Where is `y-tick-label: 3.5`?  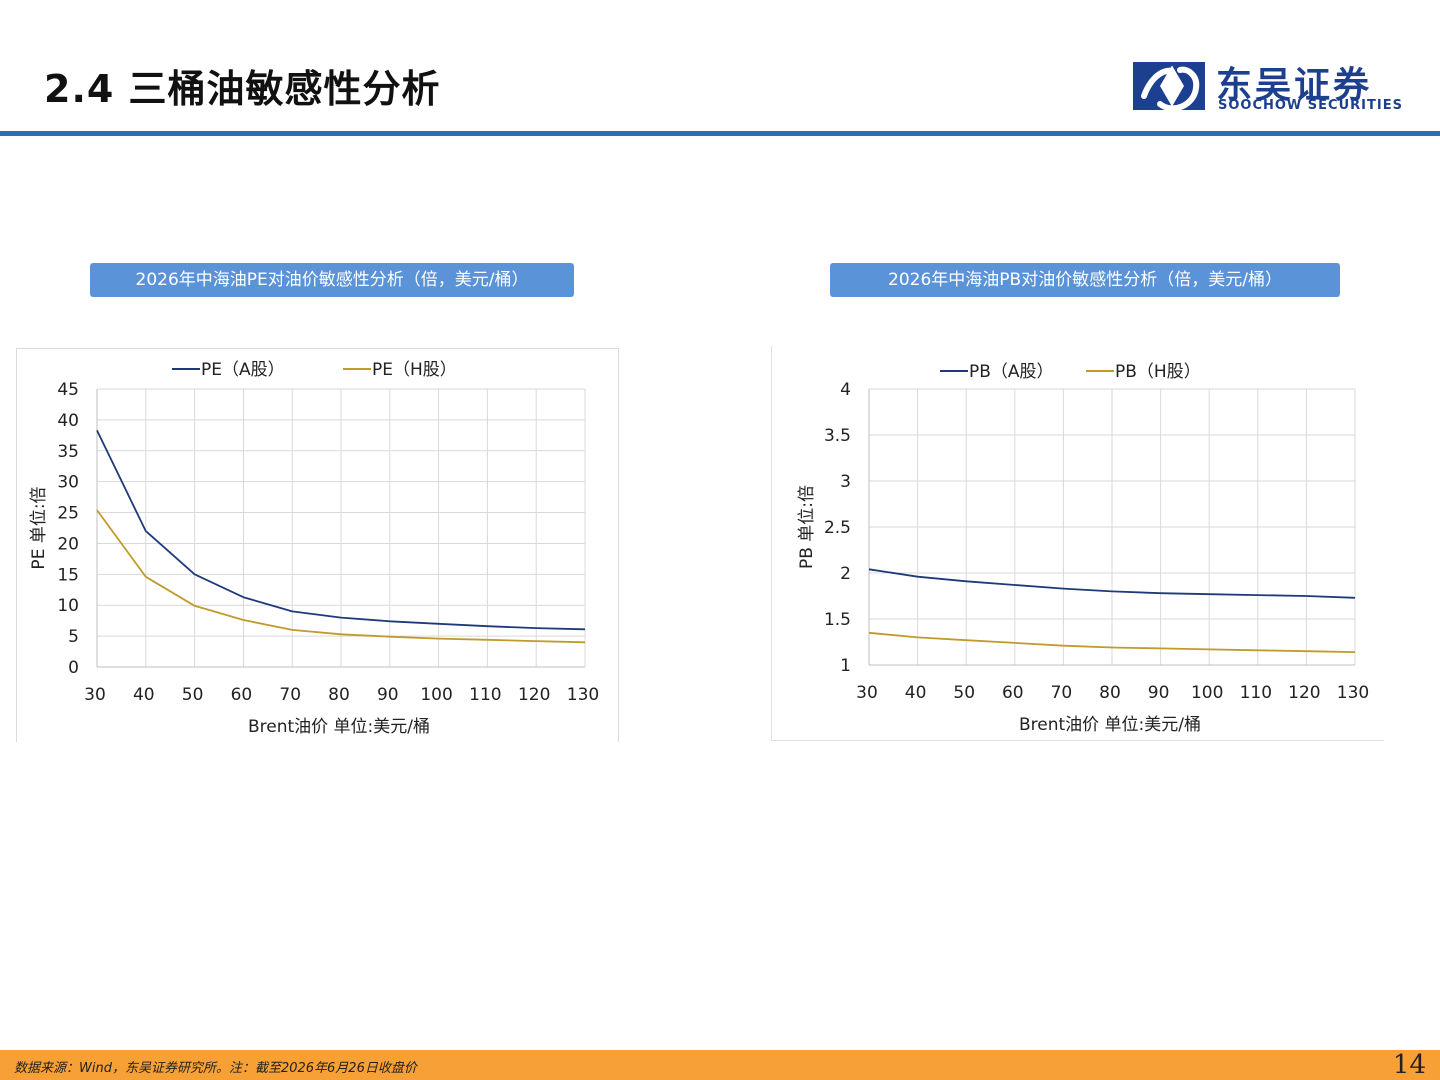 y-tick-label: 3.5 is located at coordinates (837, 436).